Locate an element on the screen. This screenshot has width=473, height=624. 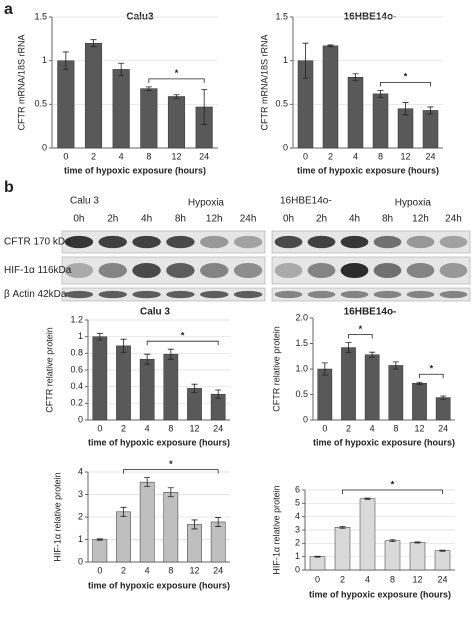
row-label: HIF-1α 116kDa is located at coordinates (38, 270).